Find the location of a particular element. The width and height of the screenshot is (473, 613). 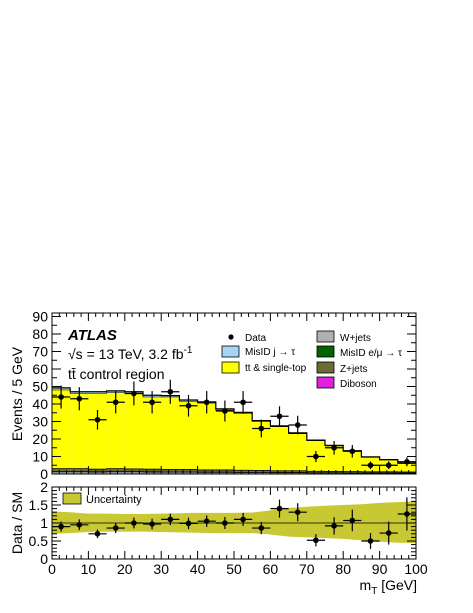

legend-misid-lep-label: MisID e/μ → τ is located at coordinates (371, 353).